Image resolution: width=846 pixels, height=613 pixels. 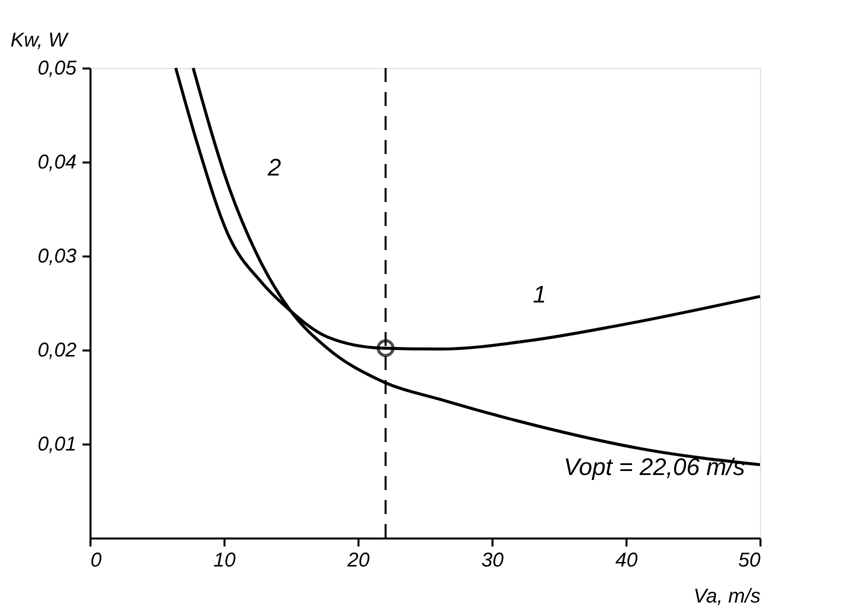 What do you see at coordinates (57, 257) in the screenshot?
I see `y-tick-label: 0,03` at bounding box center [57, 257].